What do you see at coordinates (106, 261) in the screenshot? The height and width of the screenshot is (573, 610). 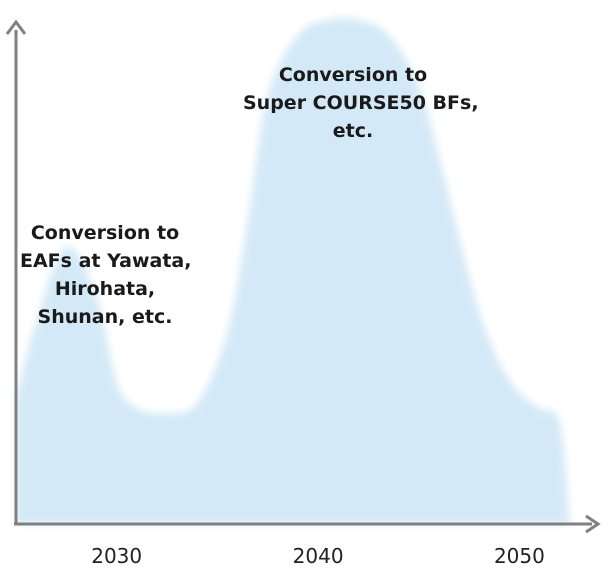 I see `annotation-line: EAFs at Yawata,` at bounding box center [106, 261].